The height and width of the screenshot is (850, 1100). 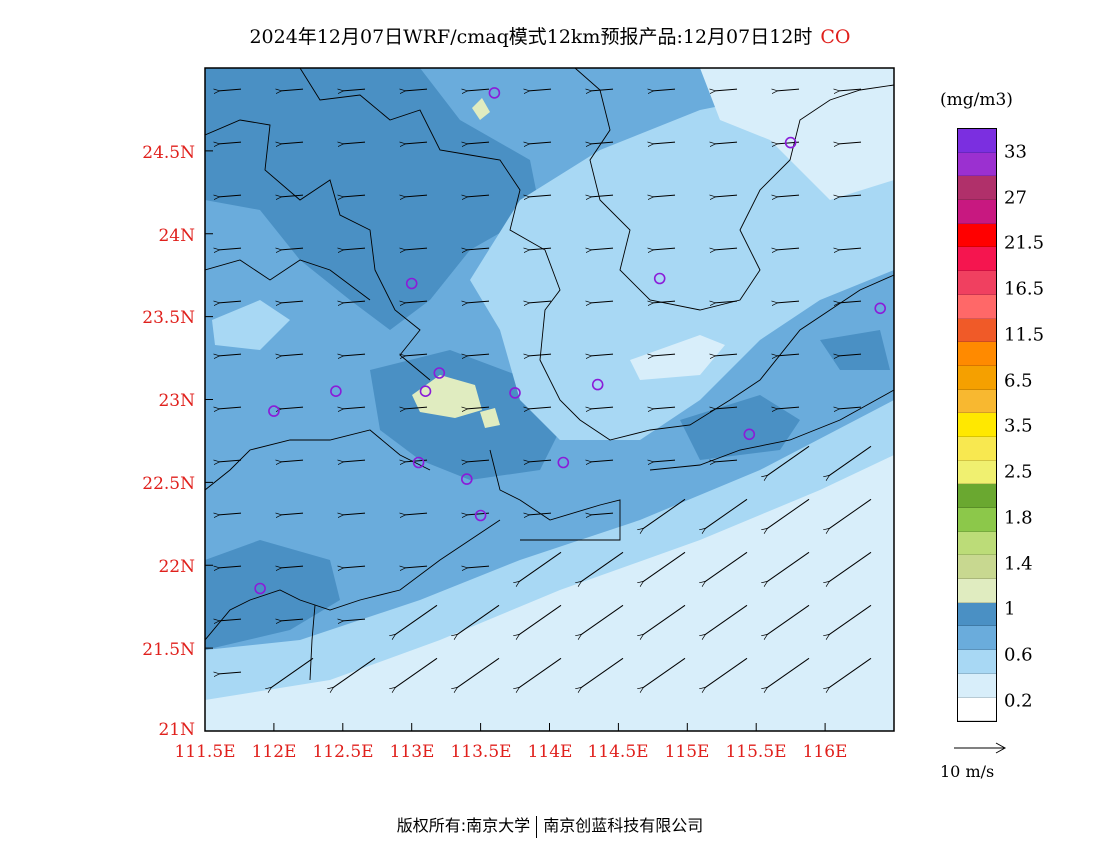 What do you see at coordinates (1010, 609) in the screenshot?
I see `legend-label-1: 1` at bounding box center [1010, 609].